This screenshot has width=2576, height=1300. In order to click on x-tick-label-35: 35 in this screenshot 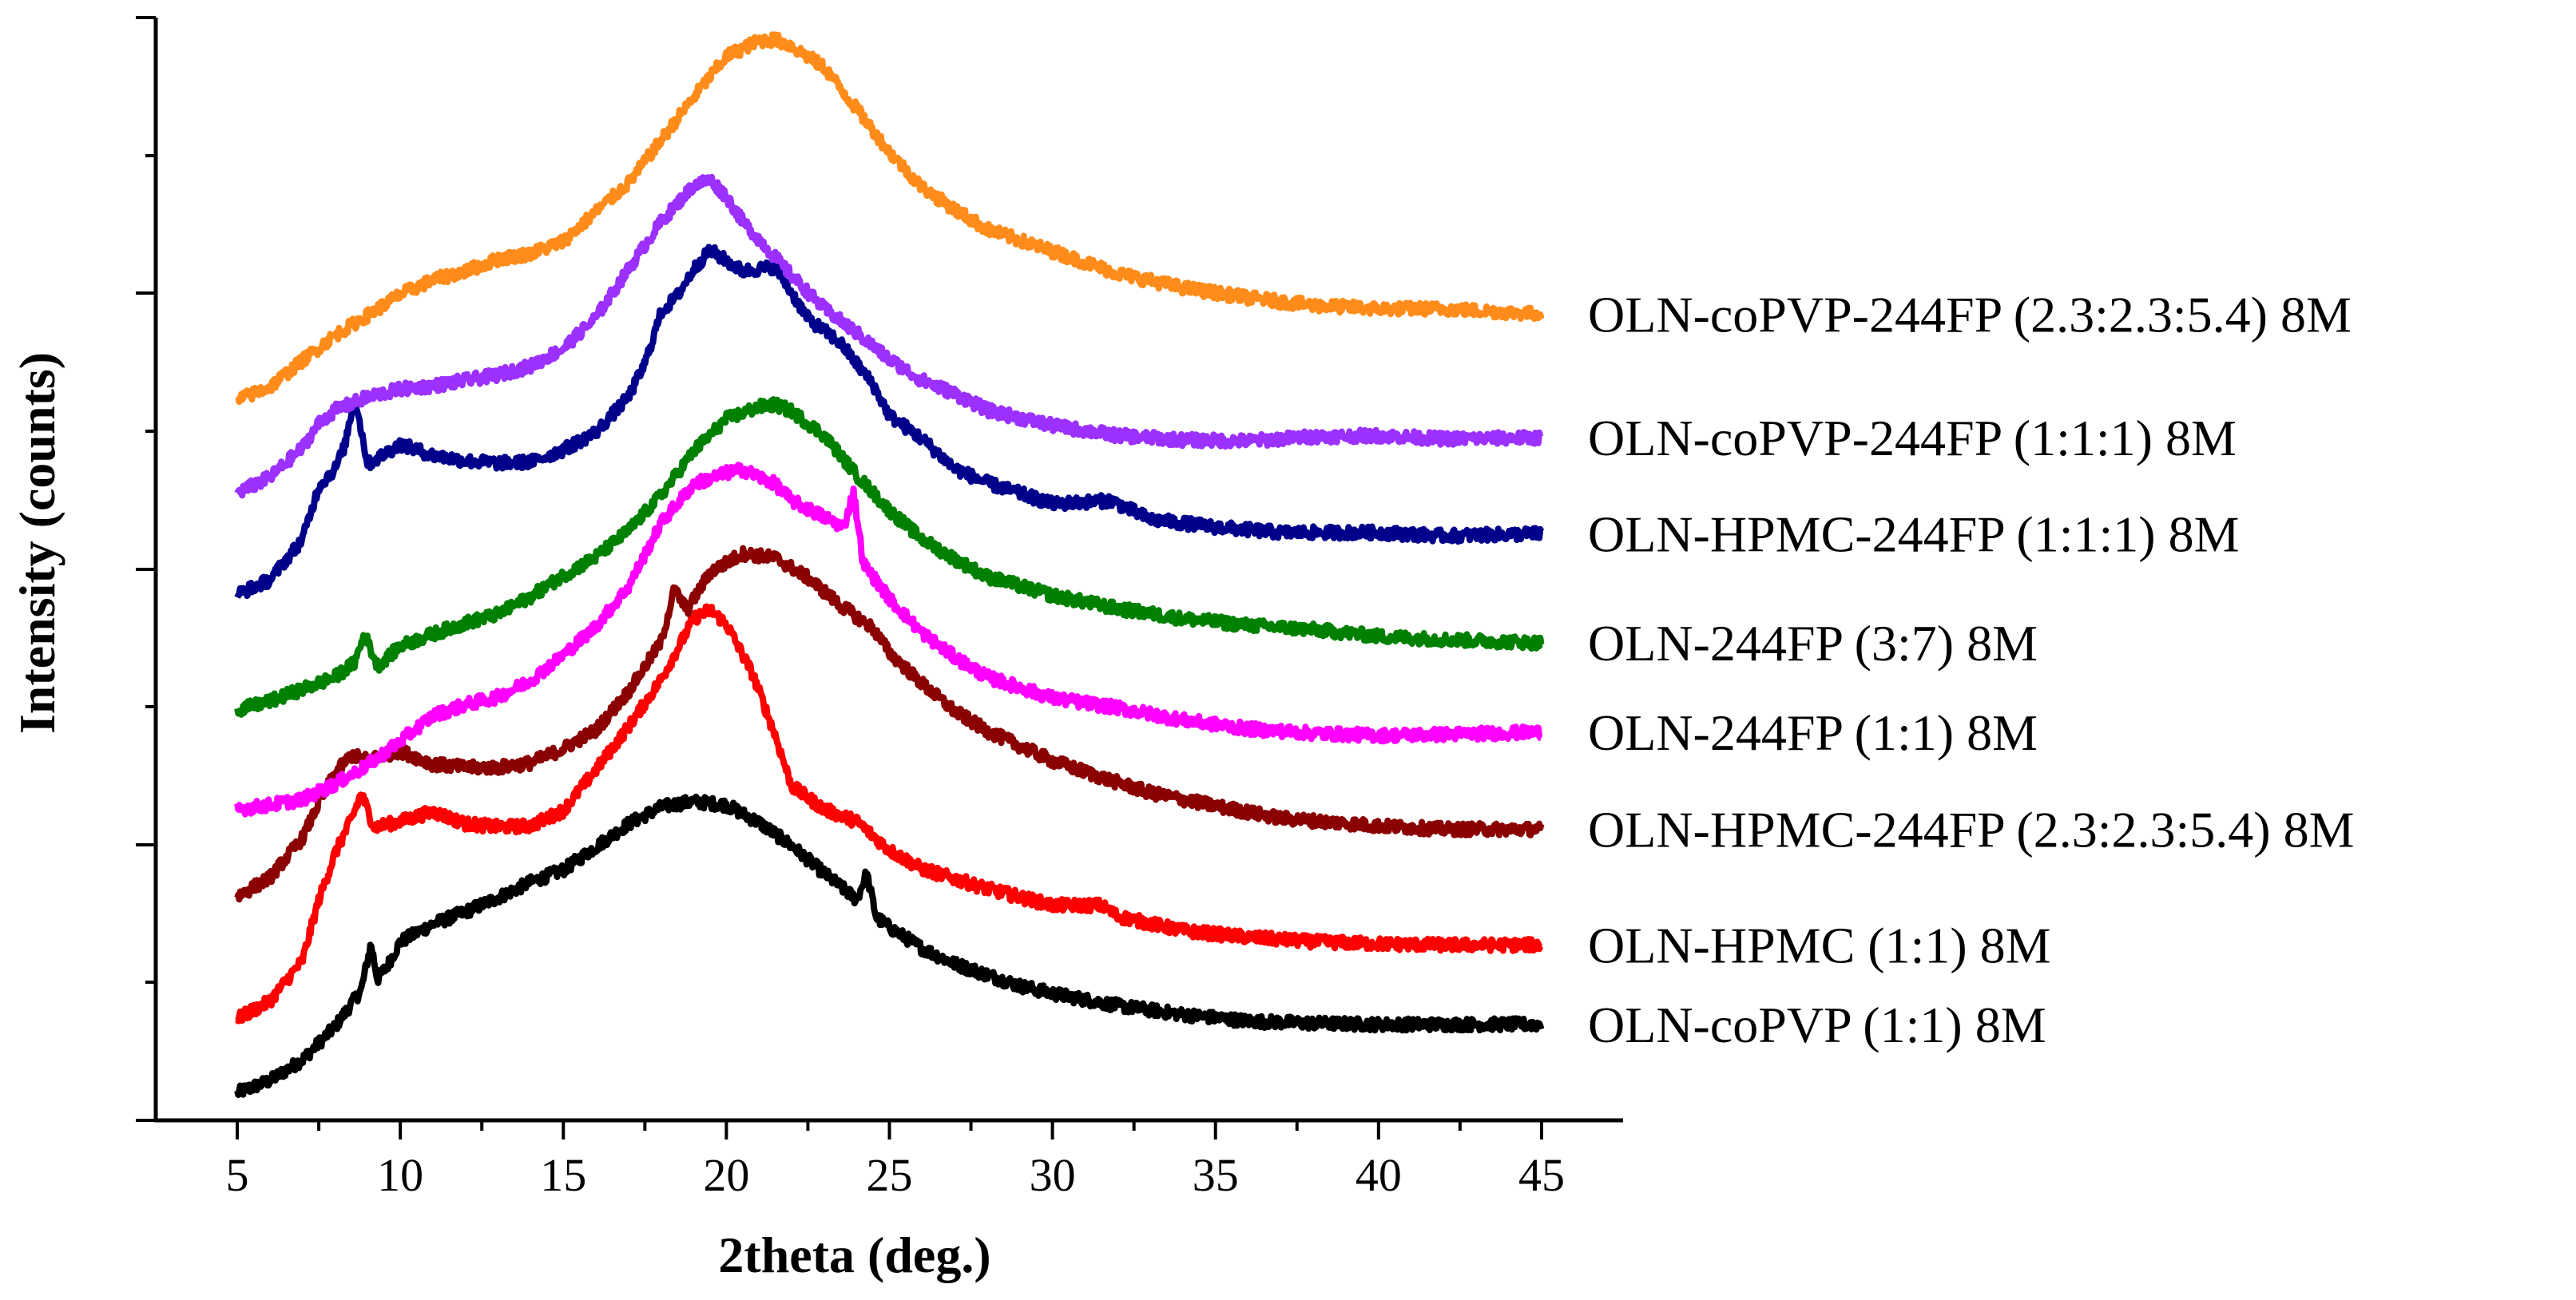, I will do `click(1216, 1175)`.